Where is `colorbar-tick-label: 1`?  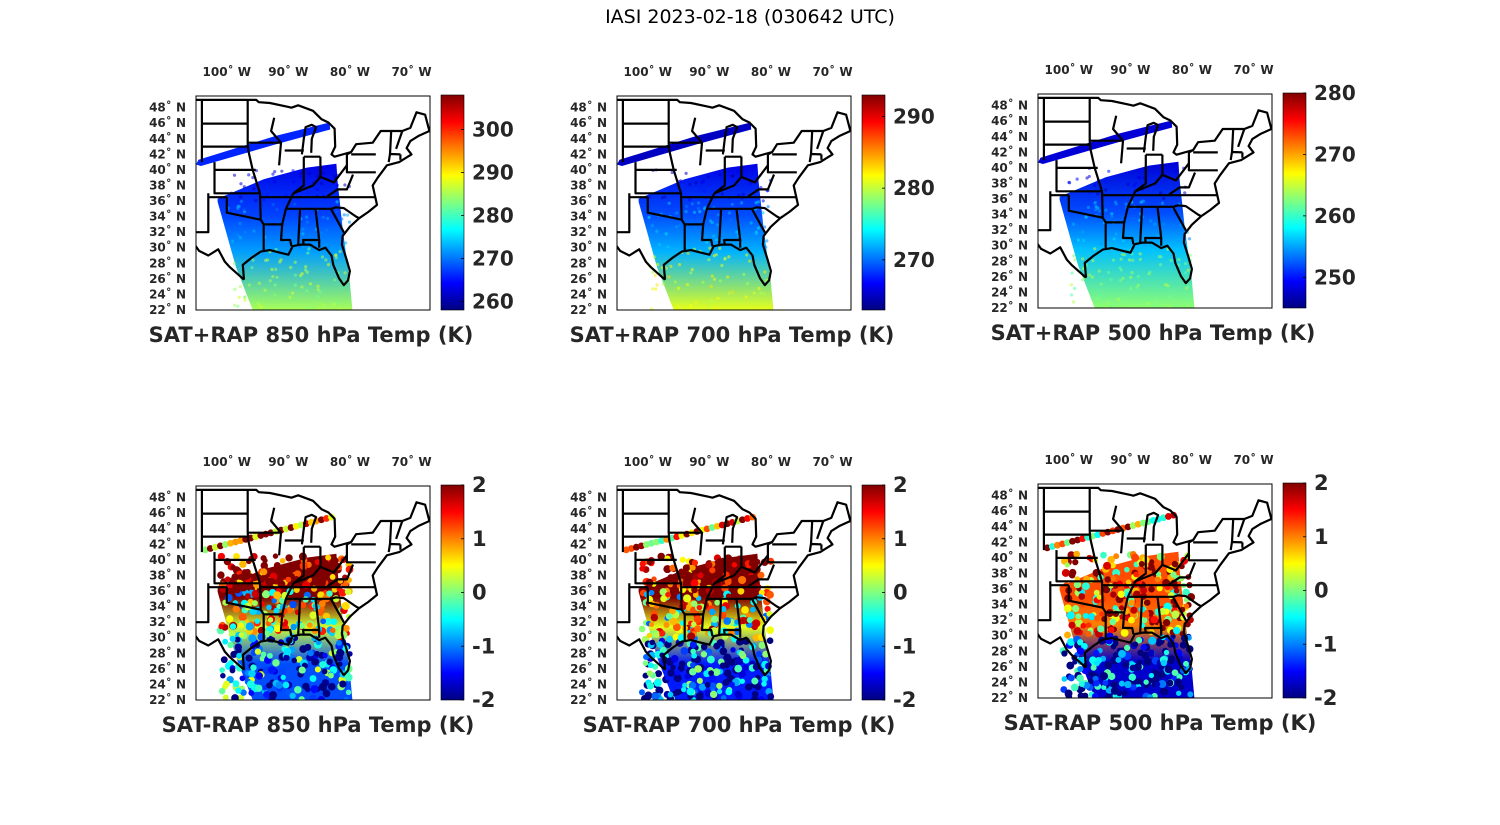
colorbar-tick-label: 1 is located at coordinates (900, 539).